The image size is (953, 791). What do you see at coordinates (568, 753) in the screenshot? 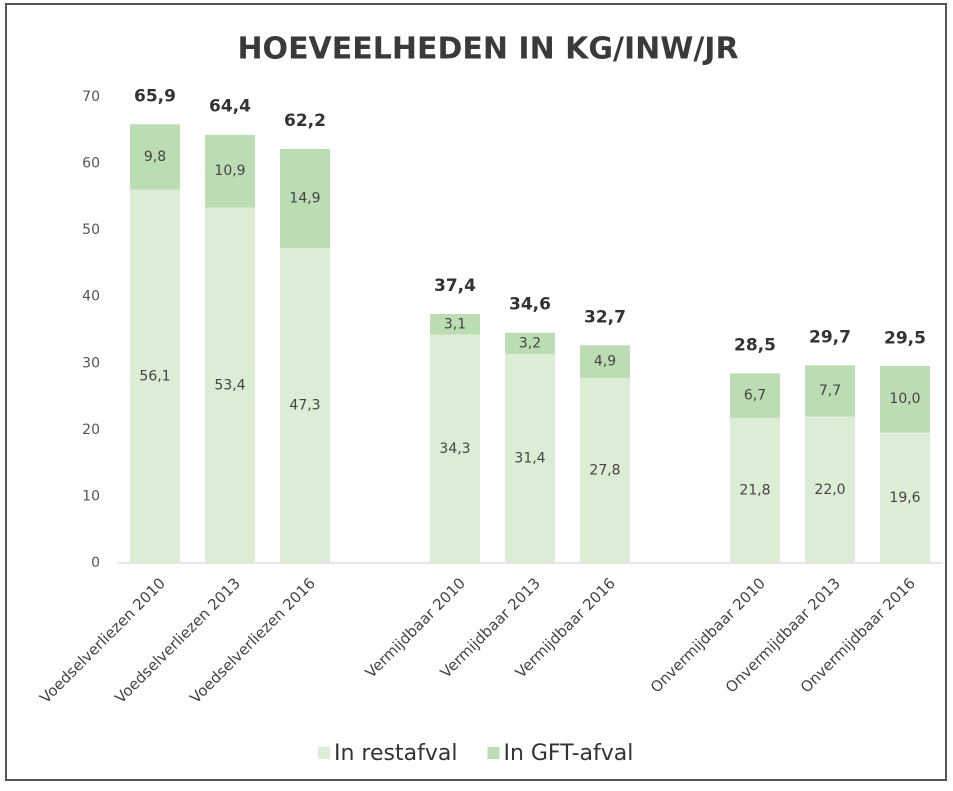
I see `legend-label: In GFT-afval` at bounding box center [568, 753].